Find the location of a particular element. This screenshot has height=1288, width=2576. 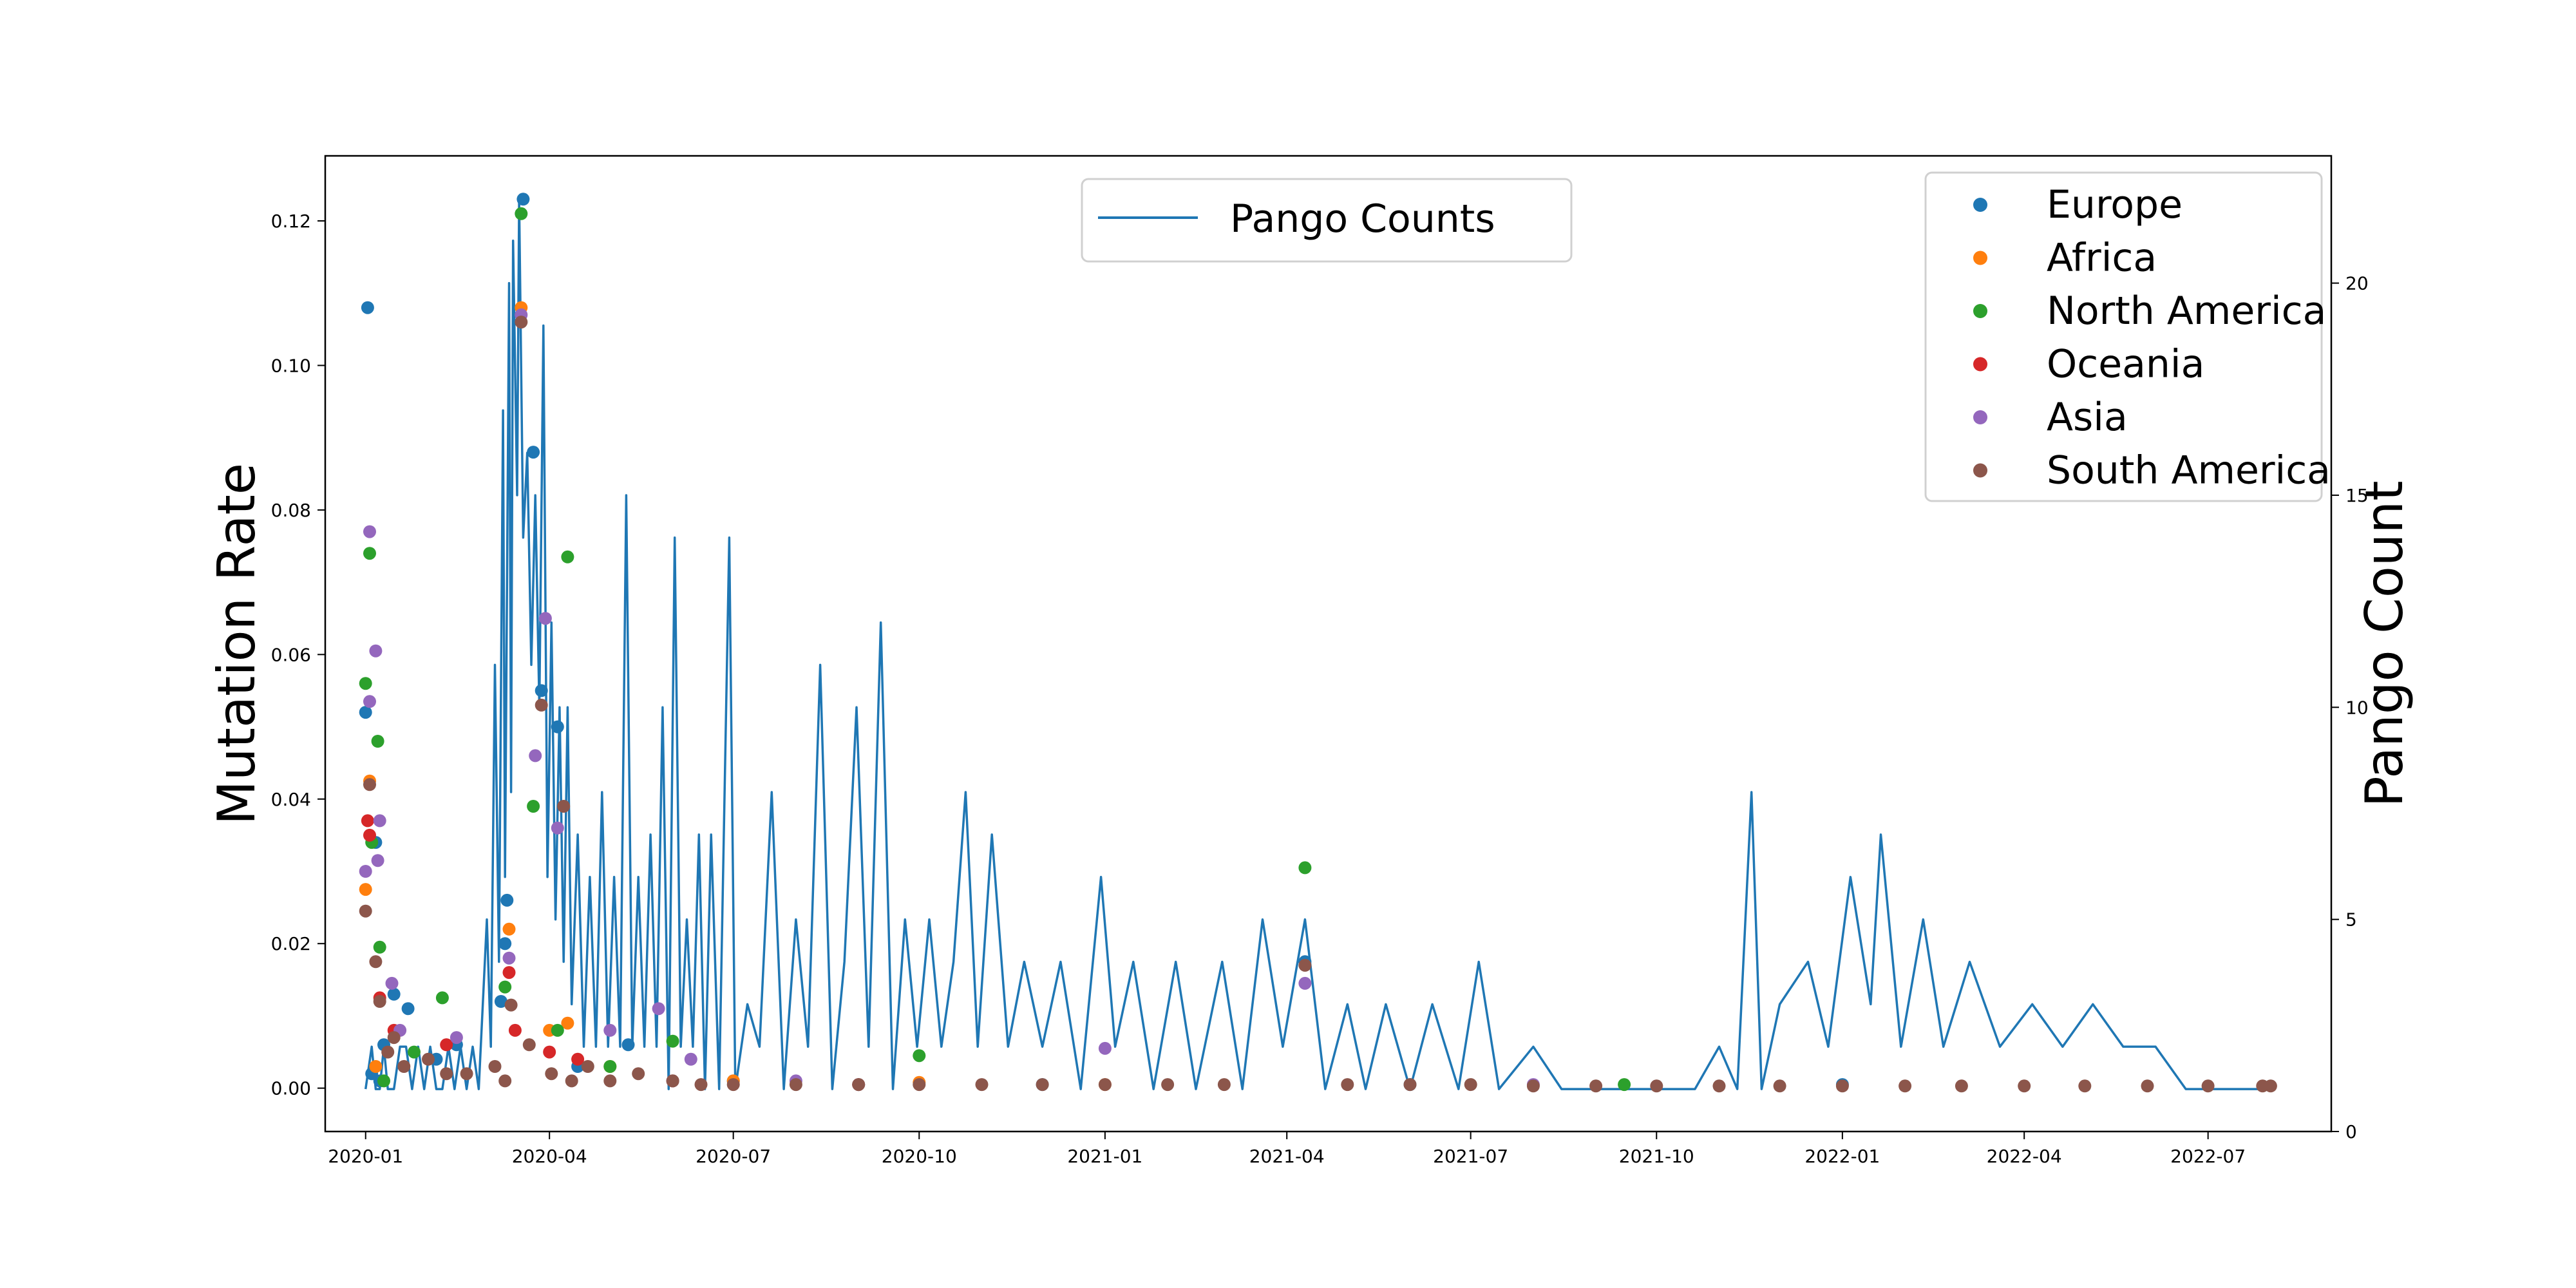

line-legend-box is located at coordinates (1327, 221).